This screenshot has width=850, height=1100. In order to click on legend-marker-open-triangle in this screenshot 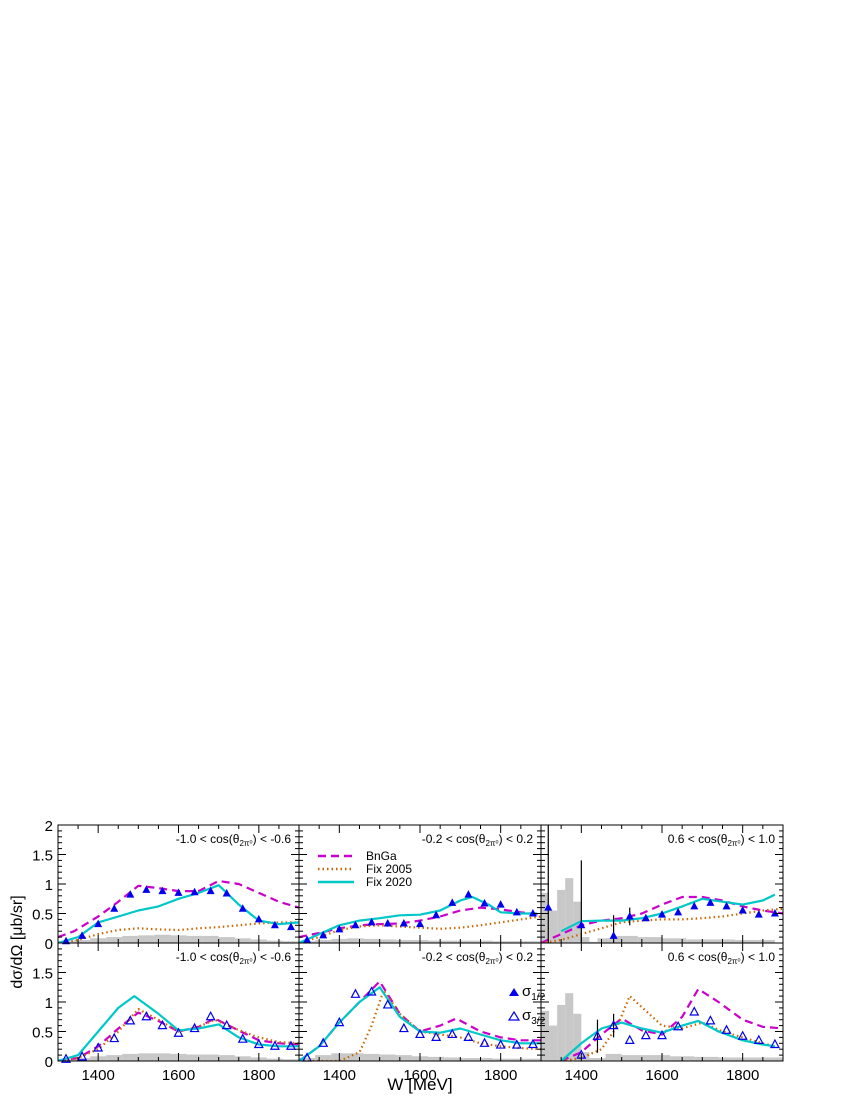, I will do `click(514, 1015)`.